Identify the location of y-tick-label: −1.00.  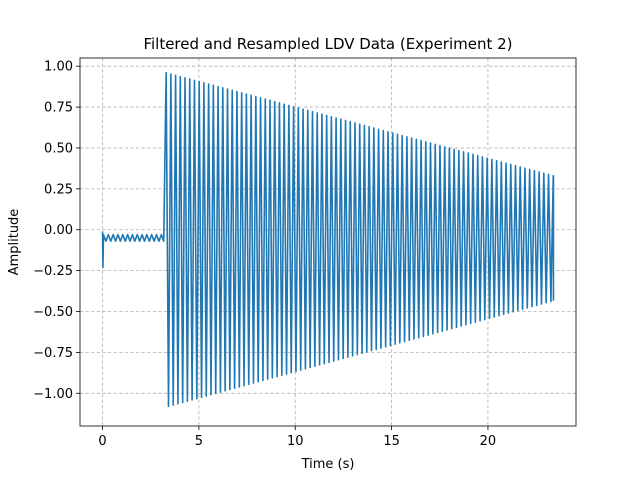
(53, 394).